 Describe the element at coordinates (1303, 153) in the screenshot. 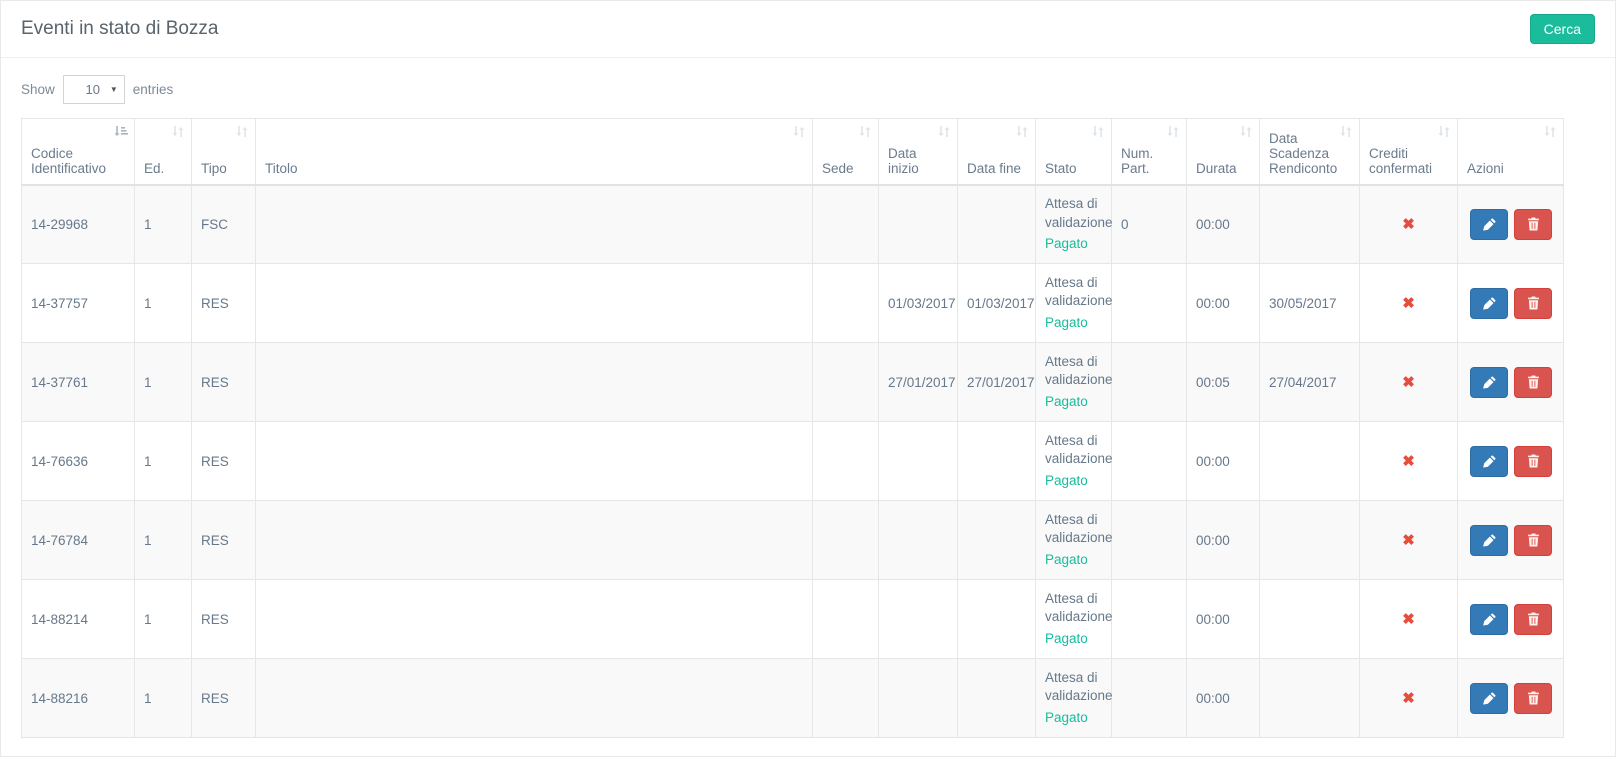

I see `col-label: Data Scadenza Rendiconto` at that location.